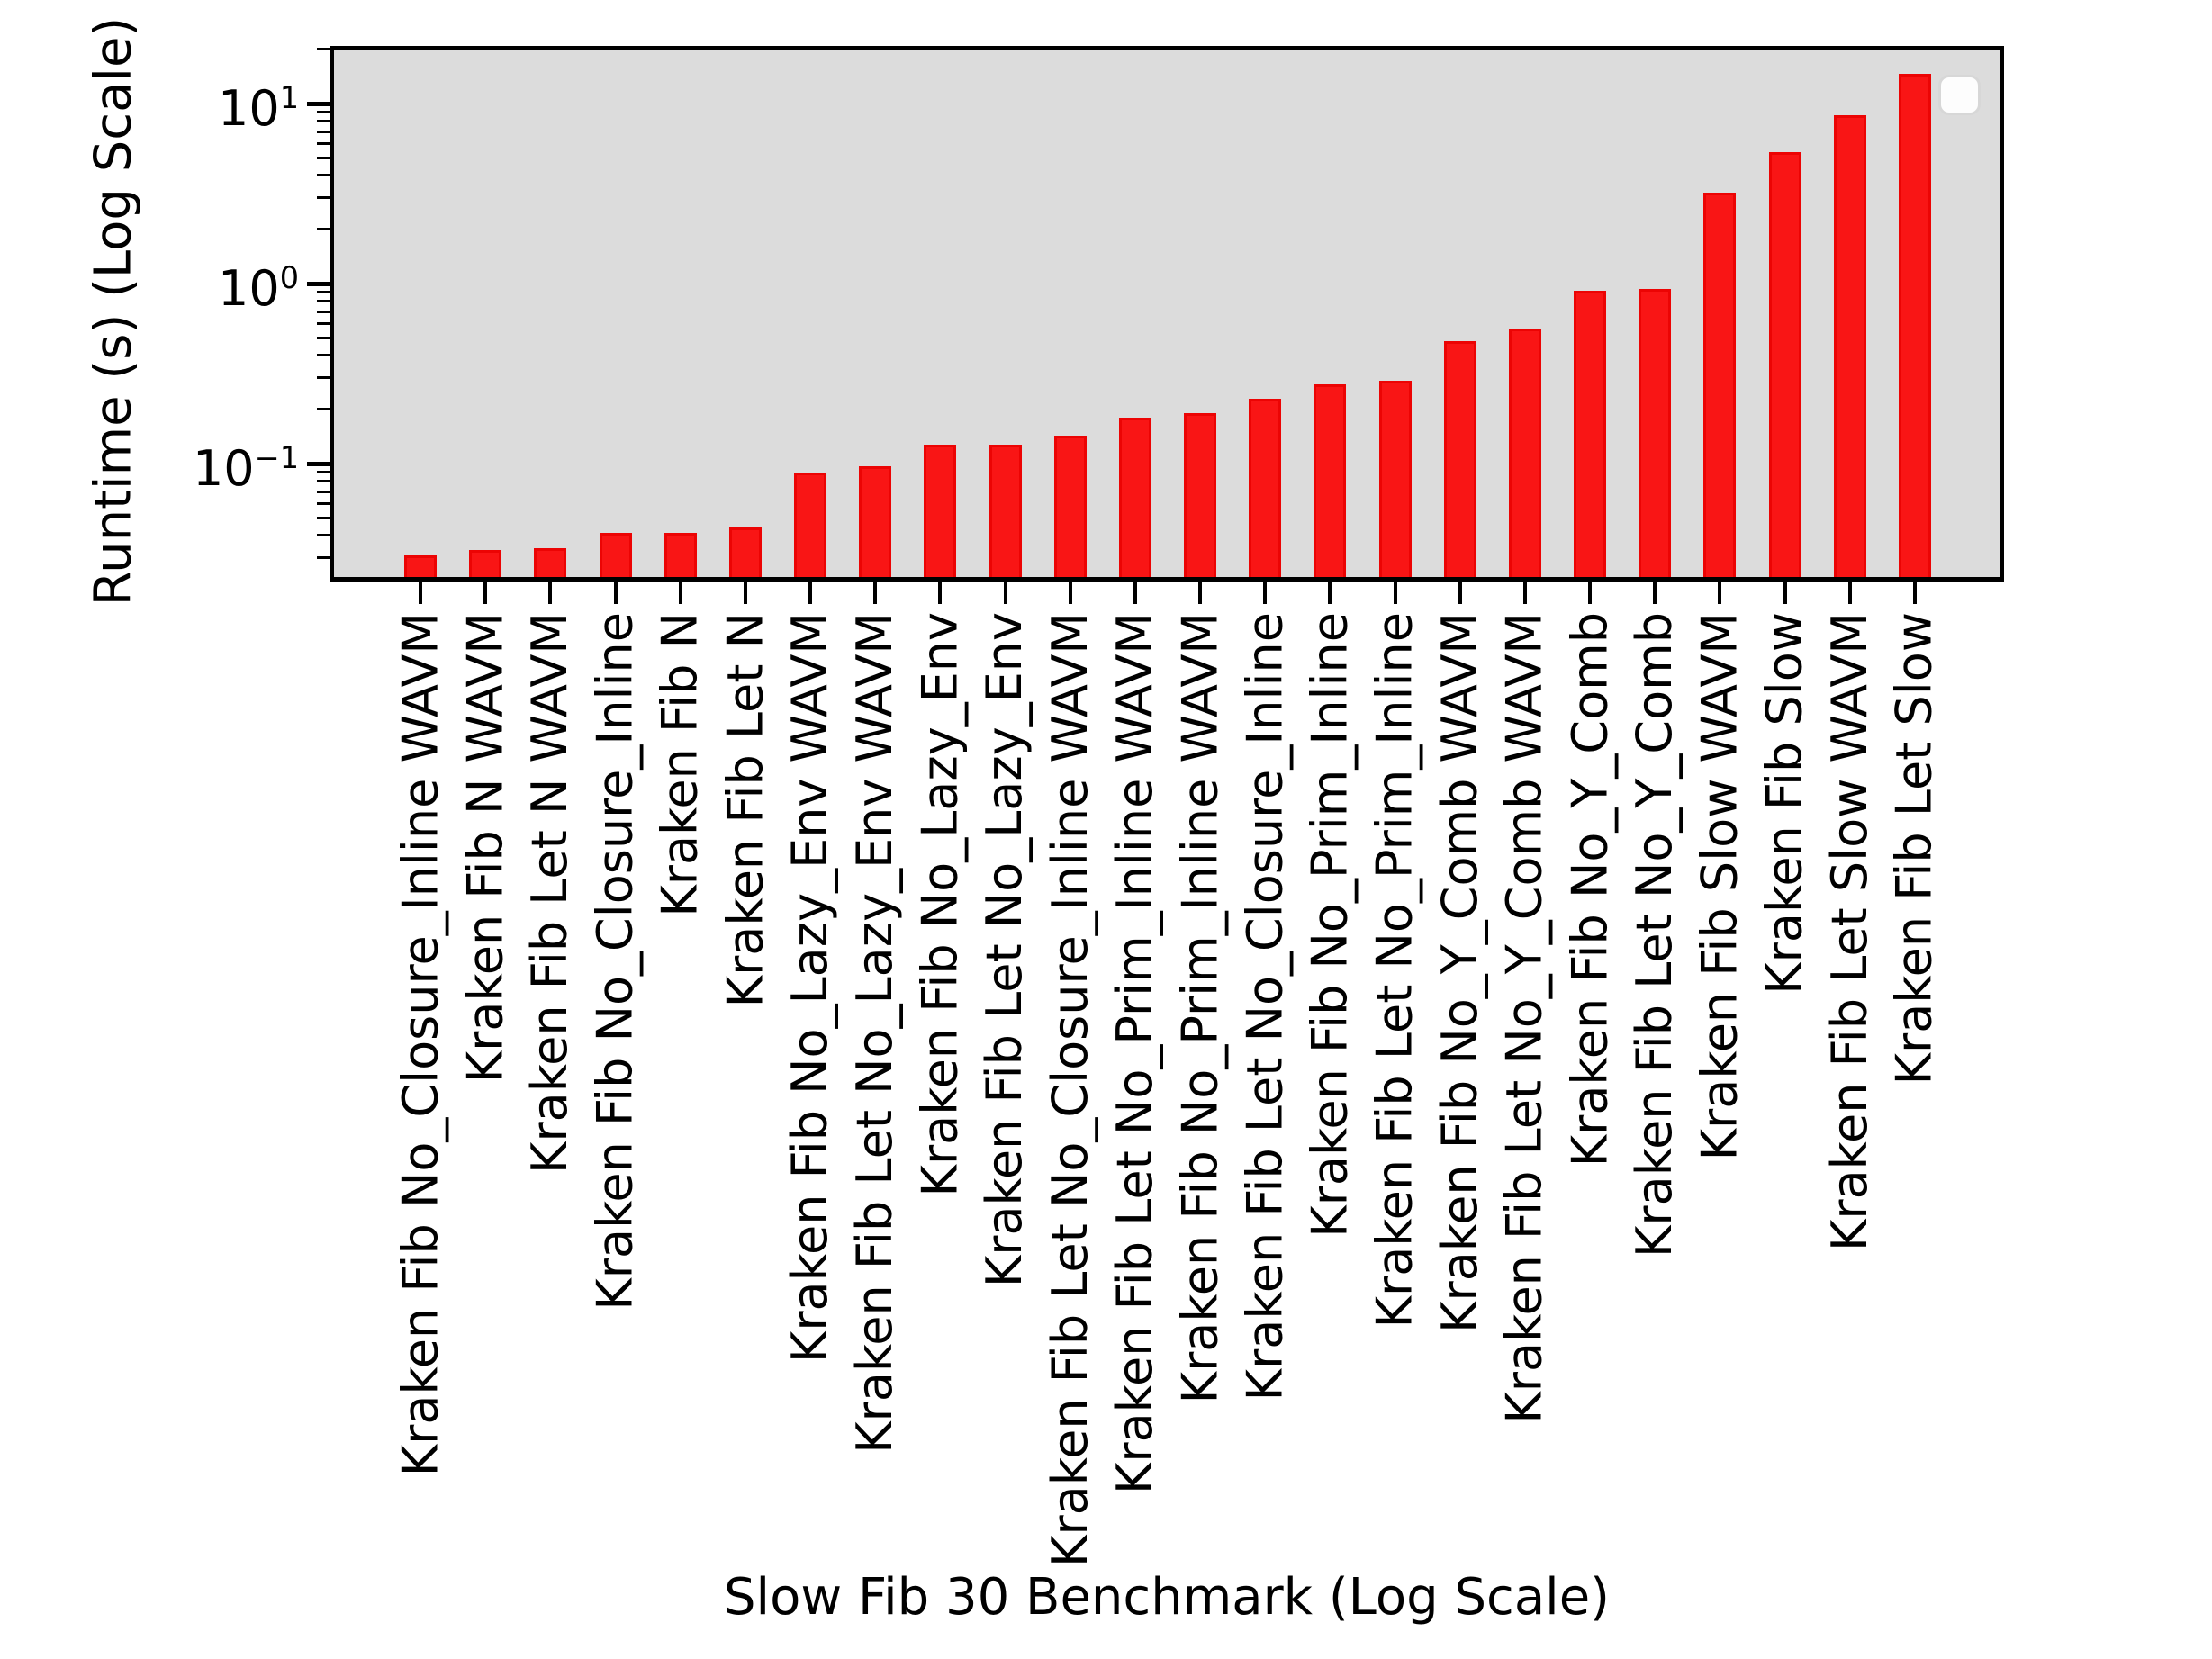 The width and height of the screenshot is (2212, 1659). Describe the element at coordinates (258, 108) in the screenshot. I see `y-tick-label: 10¹` at that location.